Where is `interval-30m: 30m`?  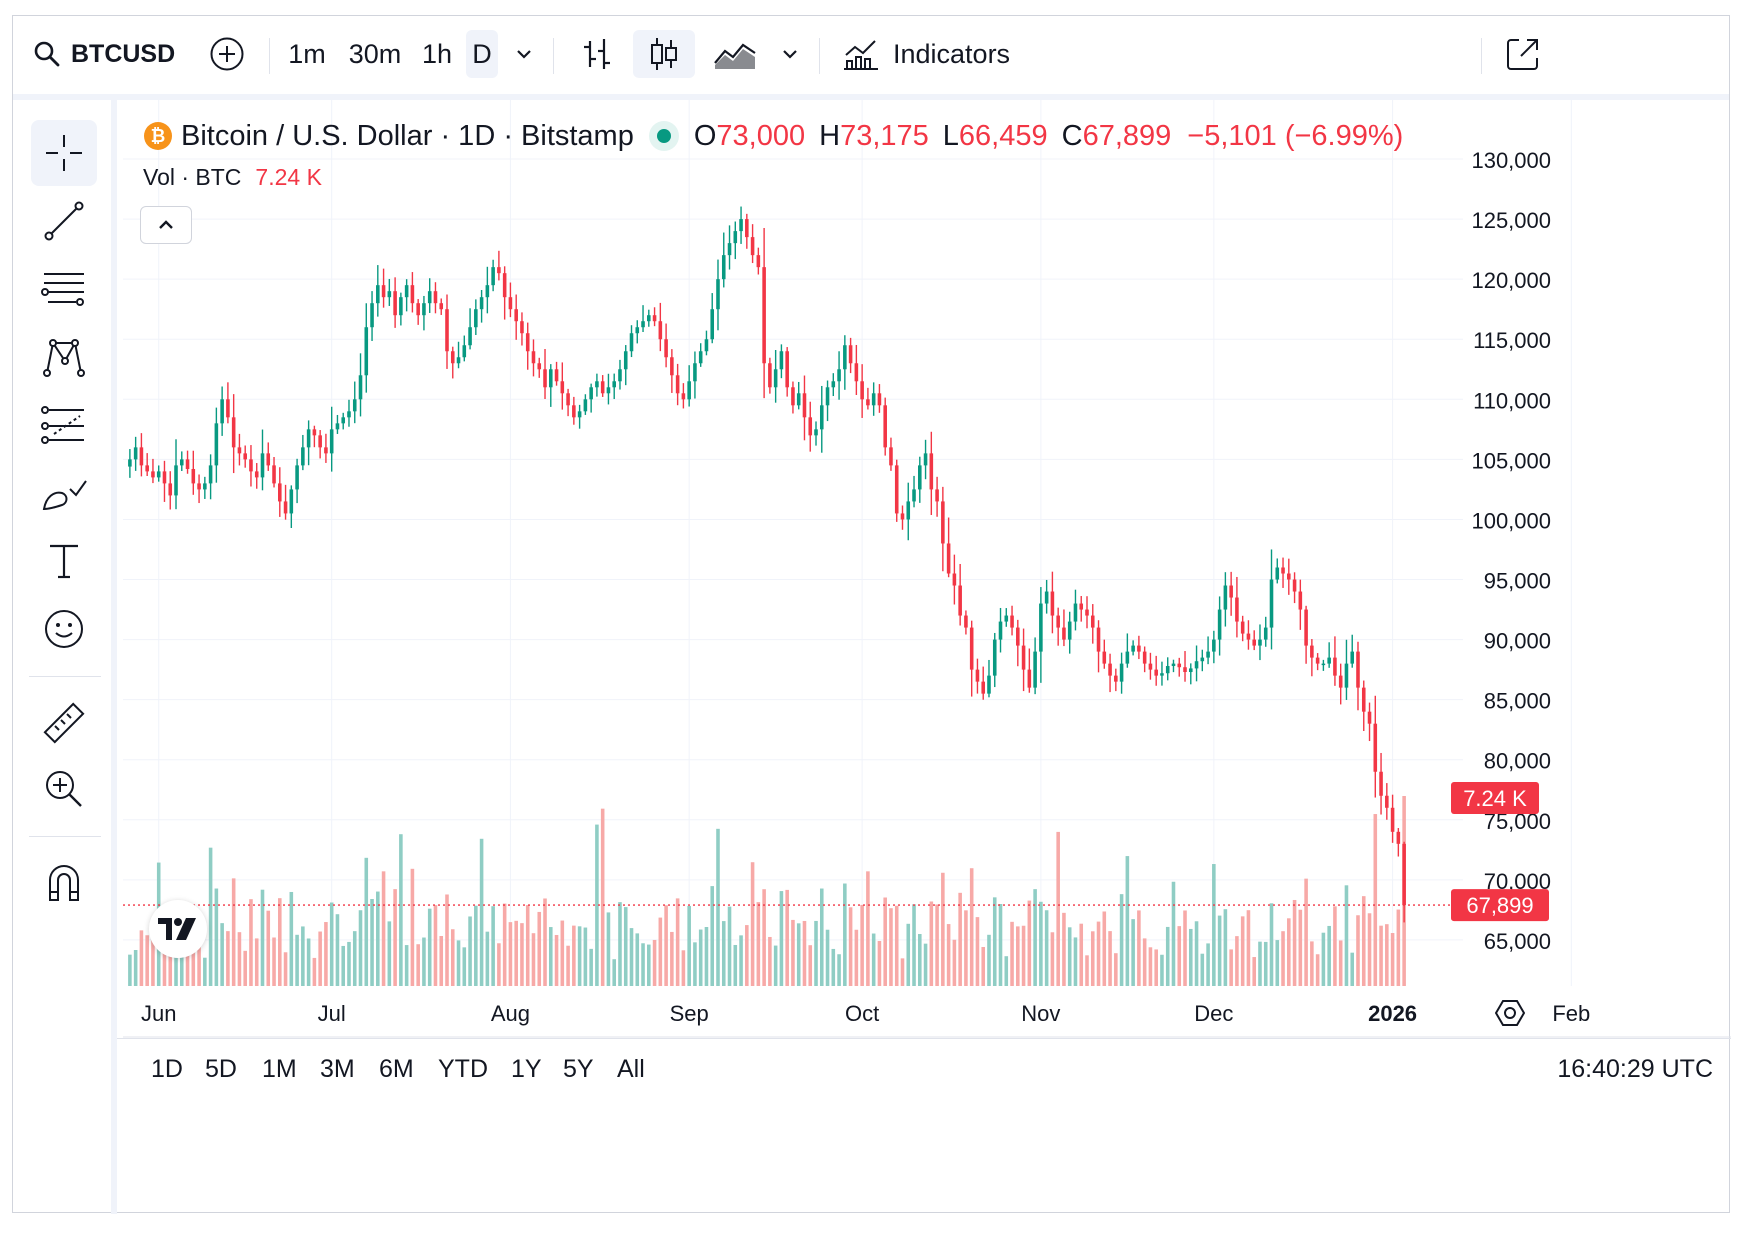 interval-30m: 30m is located at coordinates (375, 54).